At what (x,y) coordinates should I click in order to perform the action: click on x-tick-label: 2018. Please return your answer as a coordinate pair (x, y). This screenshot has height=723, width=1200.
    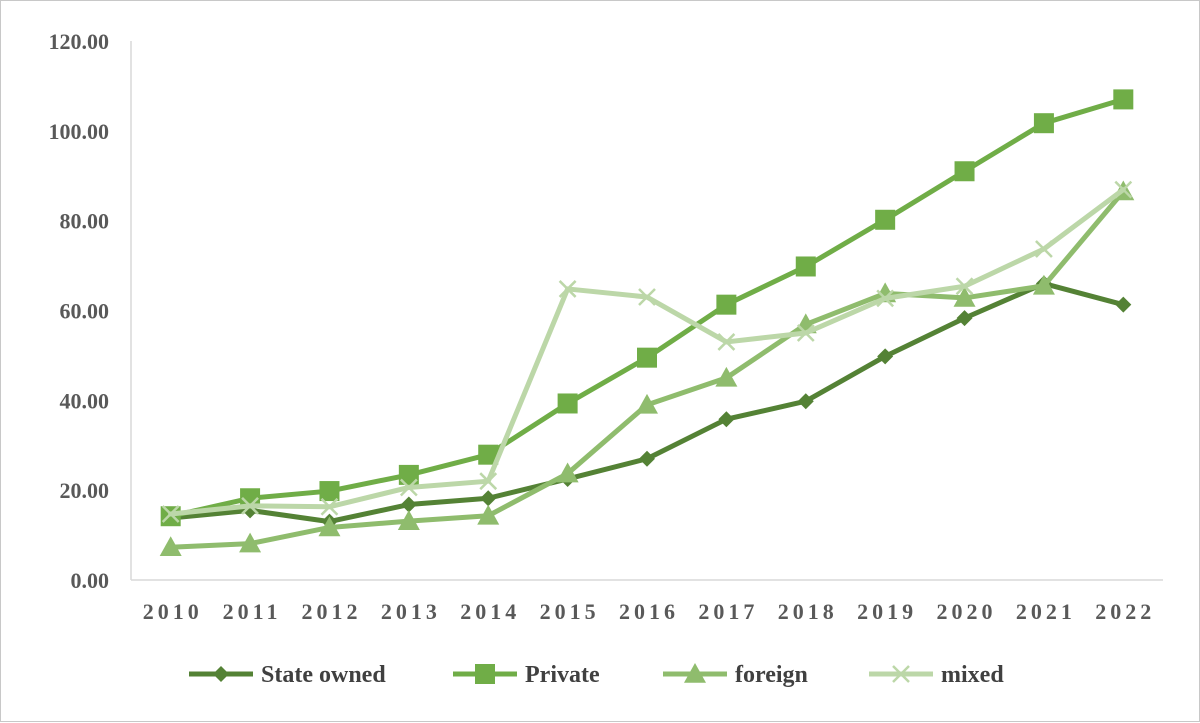
    Looking at the image, I should click on (808, 611).